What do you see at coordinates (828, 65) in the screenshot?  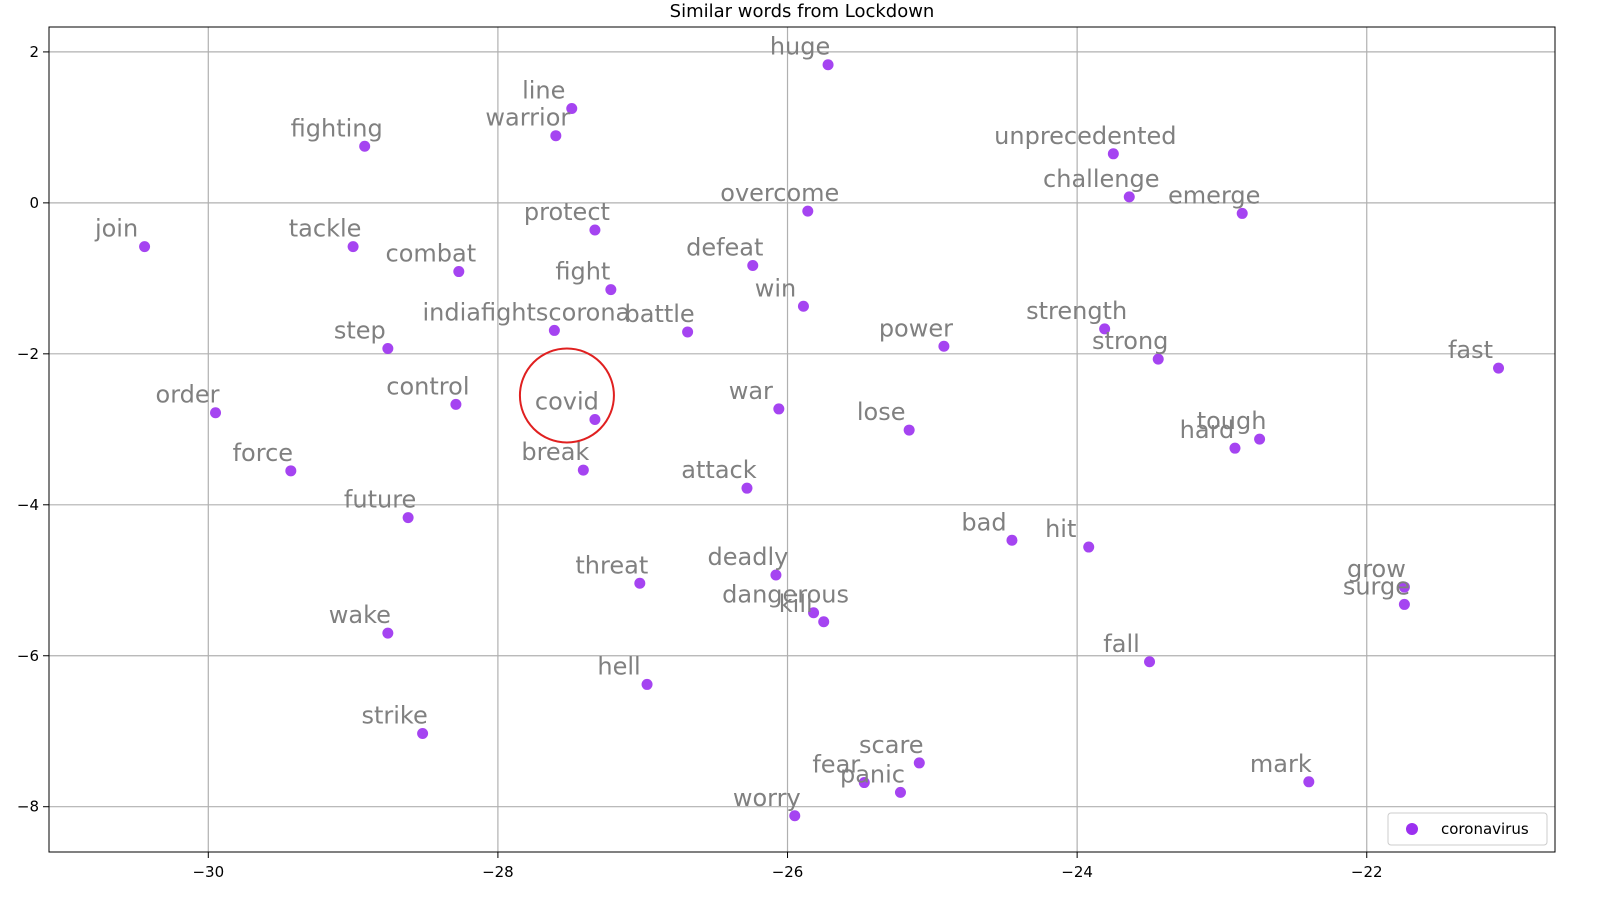 I see `data-point-huge` at bounding box center [828, 65].